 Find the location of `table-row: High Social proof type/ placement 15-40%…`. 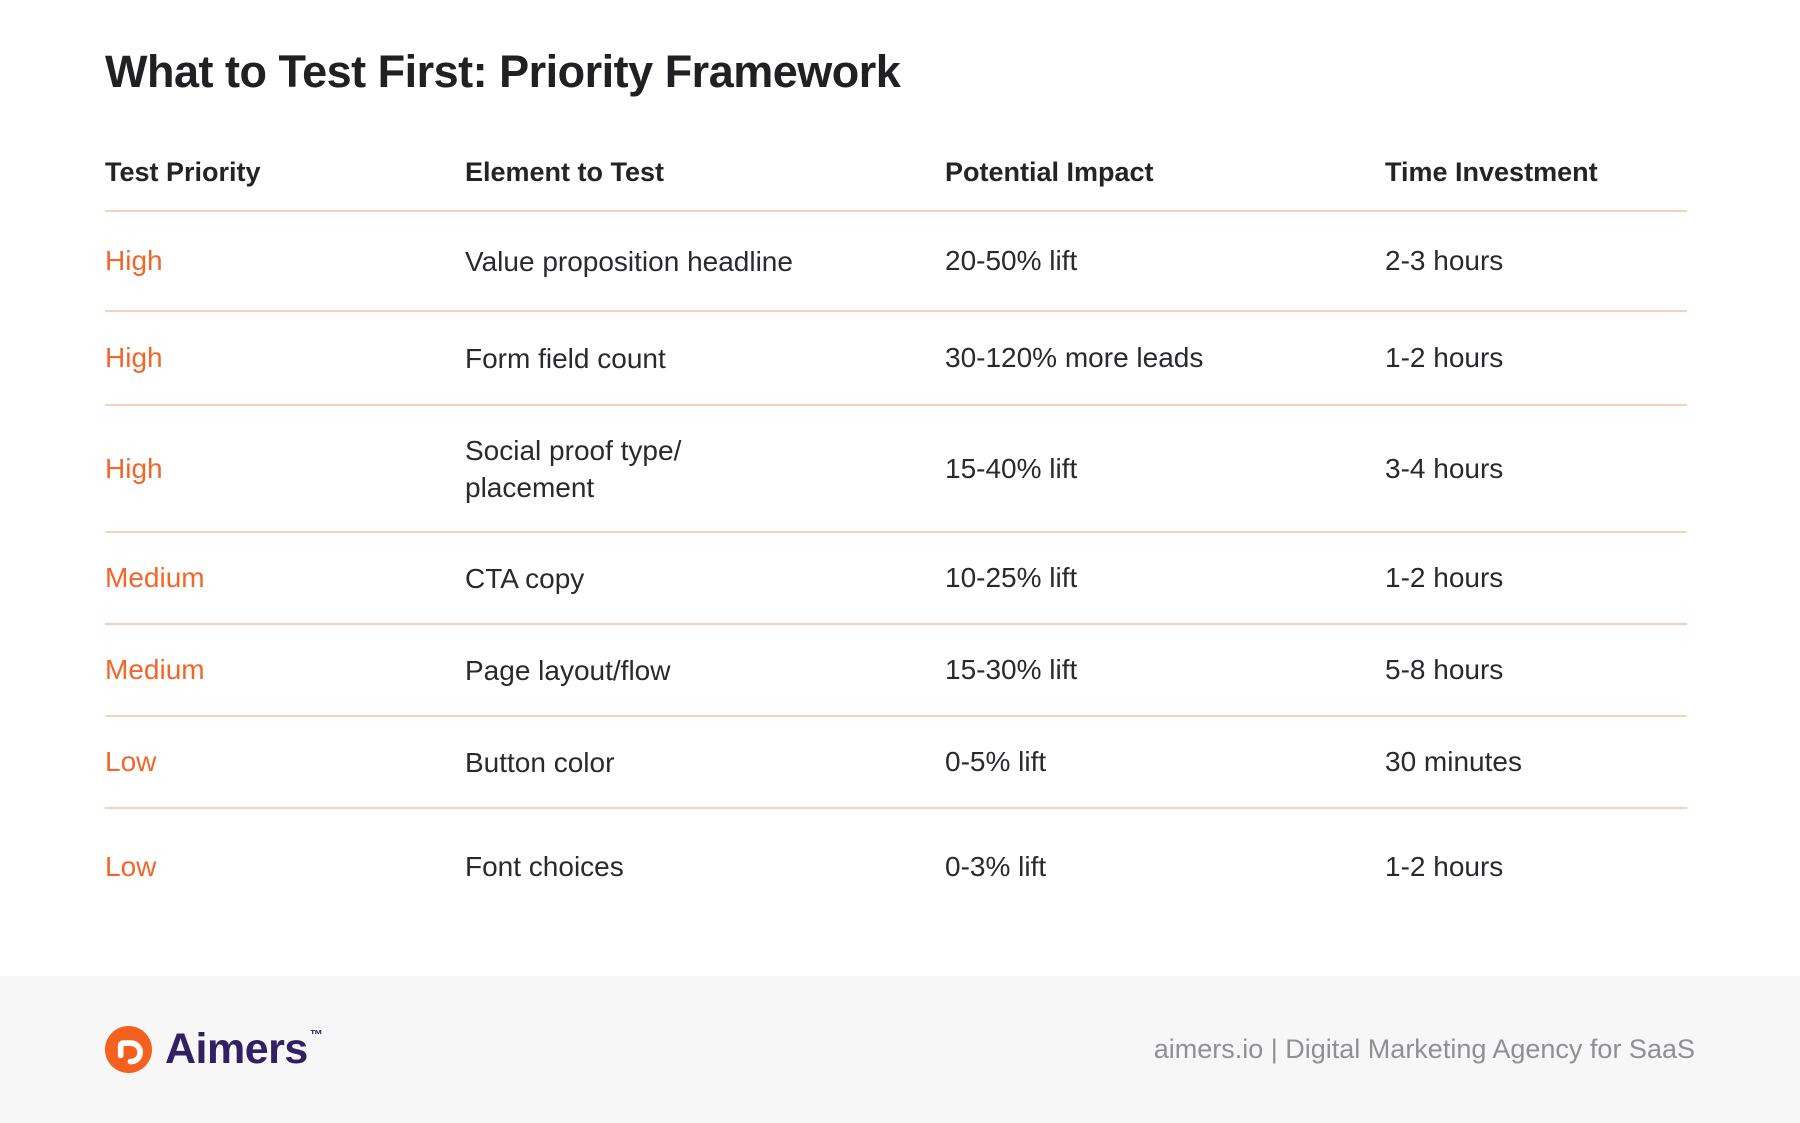

table-row: High Social proof type/ placement 15-40%… is located at coordinates (896, 469).